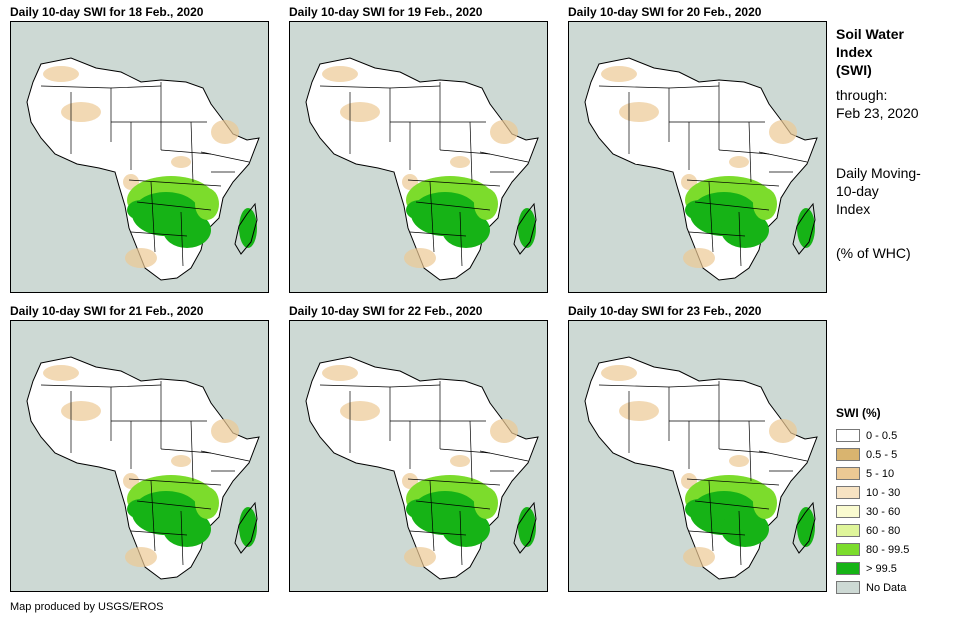 The width and height of the screenshot is (967, 626). I want to click on legend-label: 10 - 30, so click(883, 492).